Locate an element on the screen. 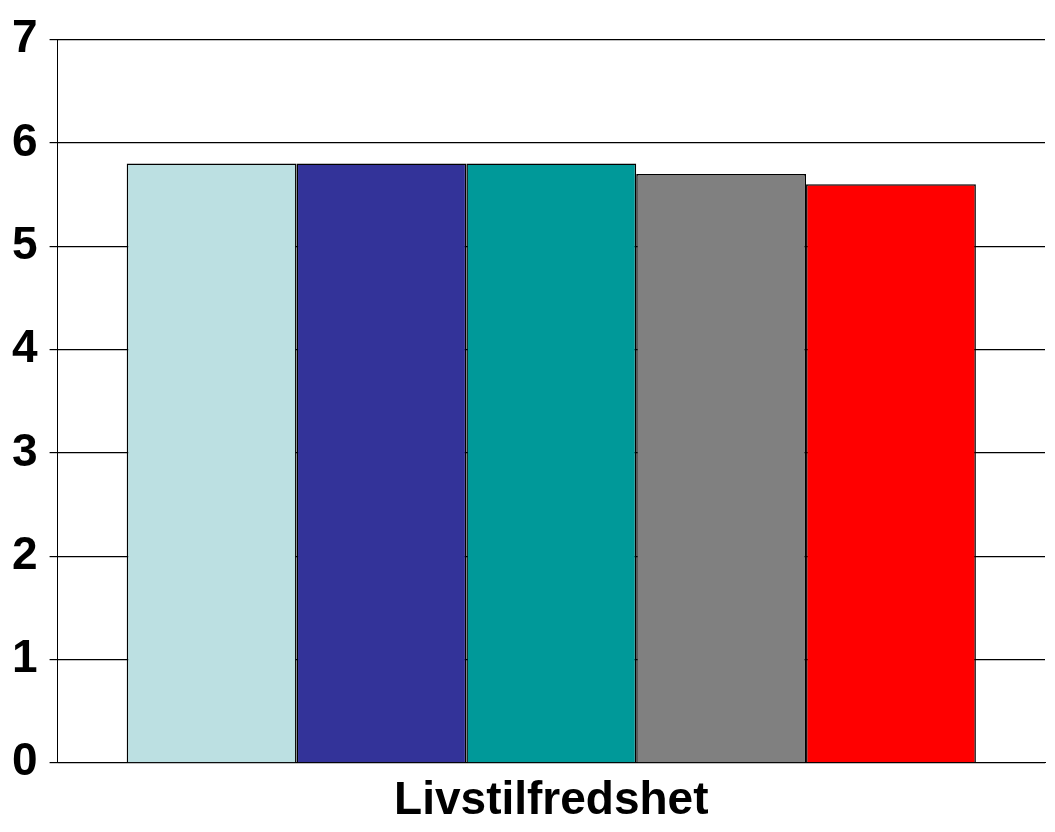  y-tick-label: 4 is located at coordinates (24, 346).